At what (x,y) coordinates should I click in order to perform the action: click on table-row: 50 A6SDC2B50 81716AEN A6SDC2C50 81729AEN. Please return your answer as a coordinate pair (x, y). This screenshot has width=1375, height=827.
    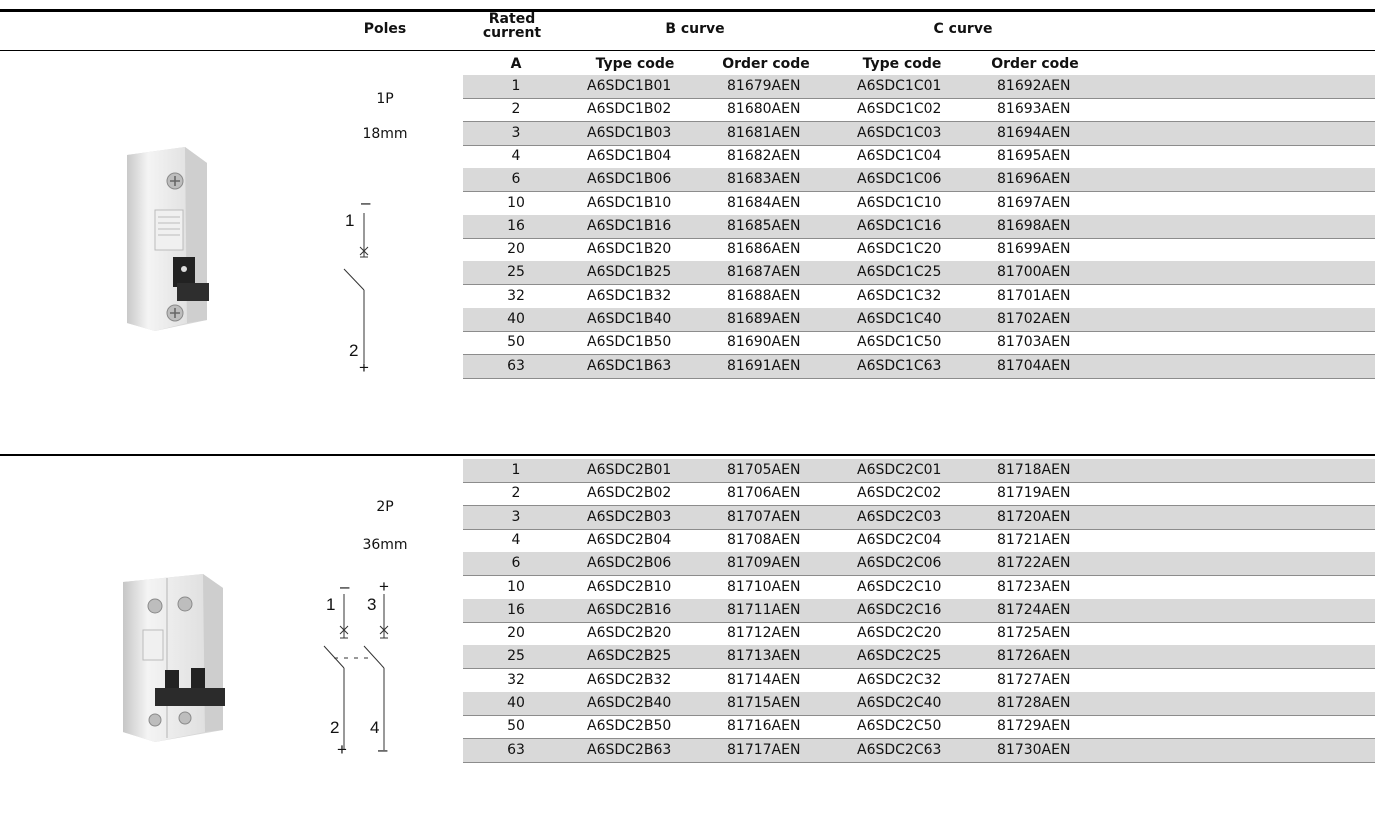
    Looking at the image, I should click on (919, 726).